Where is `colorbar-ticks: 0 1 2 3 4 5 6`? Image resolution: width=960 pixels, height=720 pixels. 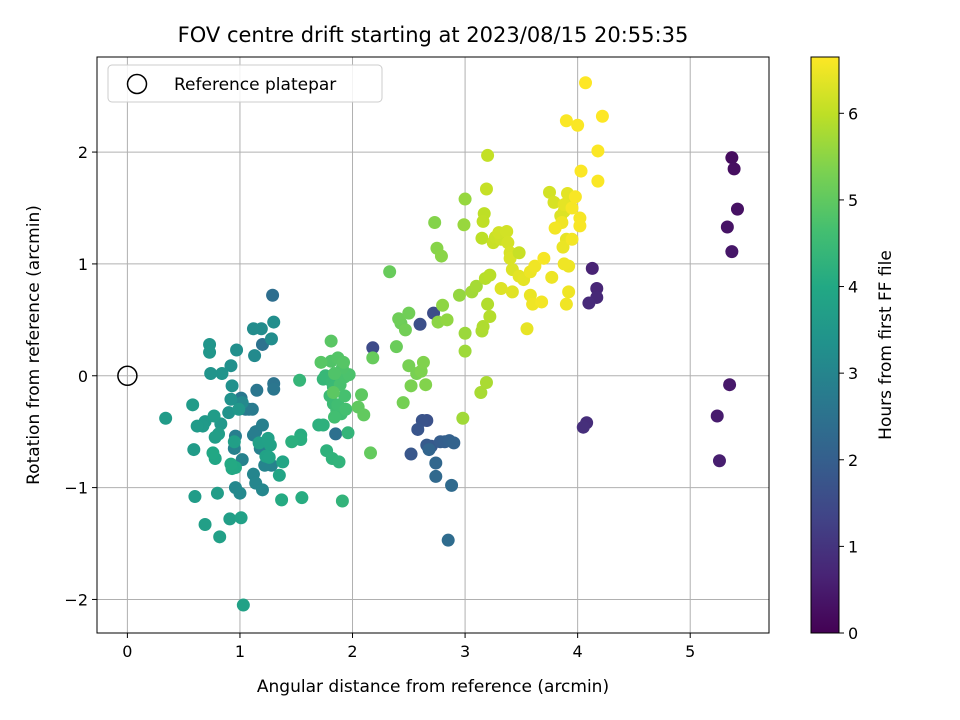
colorbar-ticks: 0 1 2 3 4 5 6 is located at coordinates (848, 373).